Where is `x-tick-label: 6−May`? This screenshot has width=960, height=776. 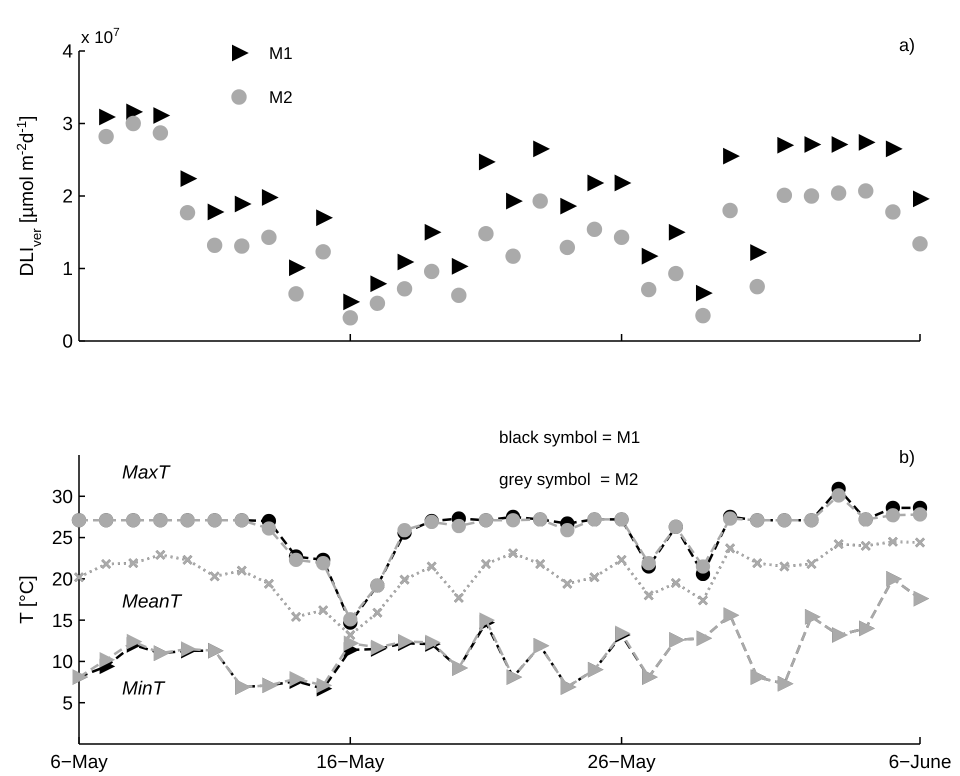 x-tick-label: 6−May is located at coordinates (79, 762).